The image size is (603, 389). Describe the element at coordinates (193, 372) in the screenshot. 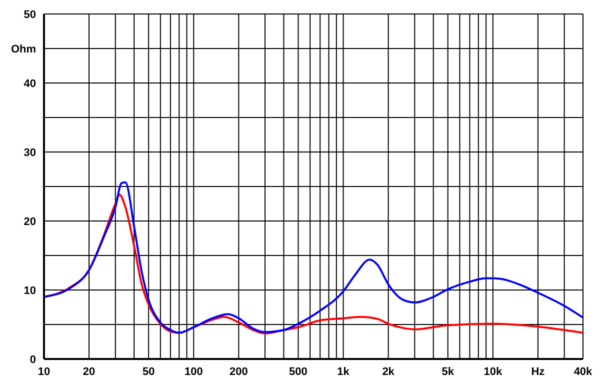

I see `x-tick-label: 100` at that location.